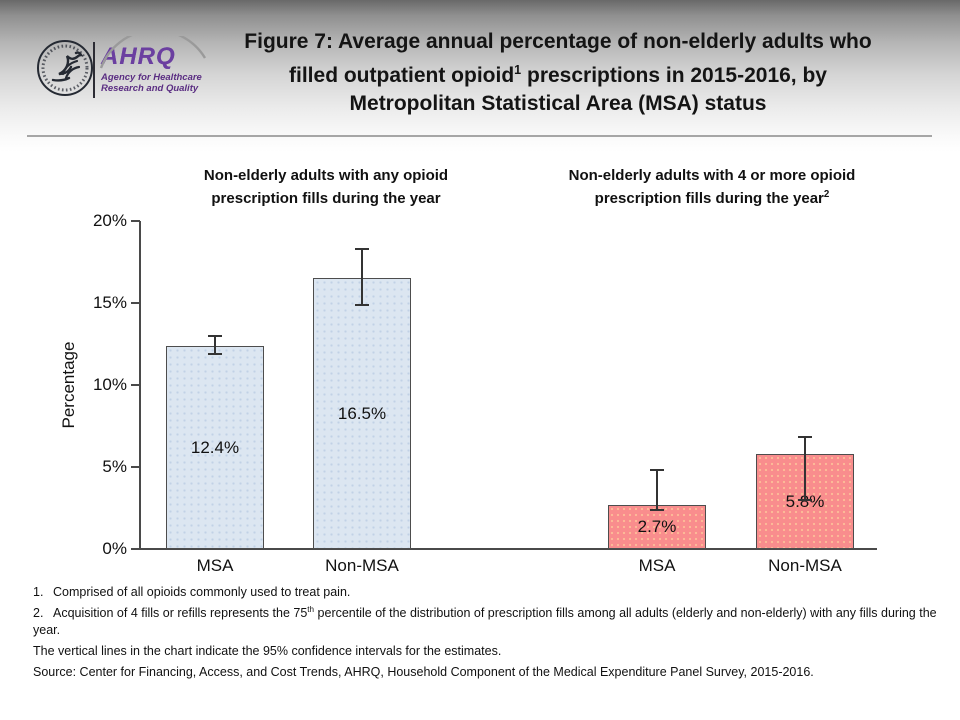  I want to click on header-divider, so click(479, 136).